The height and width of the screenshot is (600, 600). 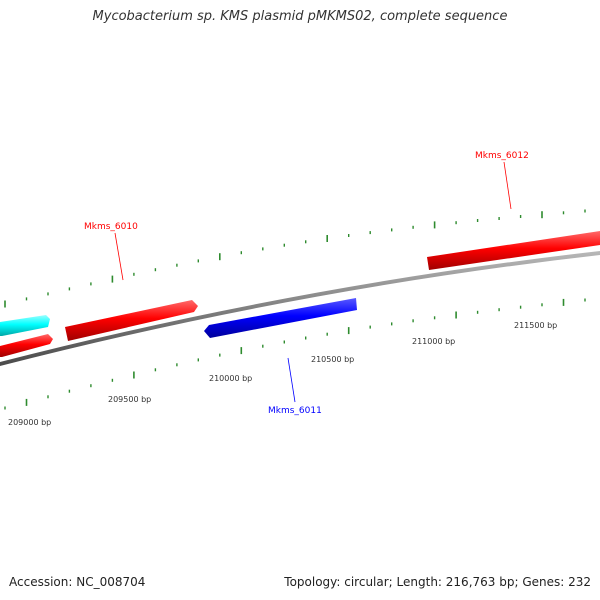 What do you see at coordinates (77, 582) in the screenshot?
I see `accession-text: Accession: NC_008704` at bounding box center [77, 582].